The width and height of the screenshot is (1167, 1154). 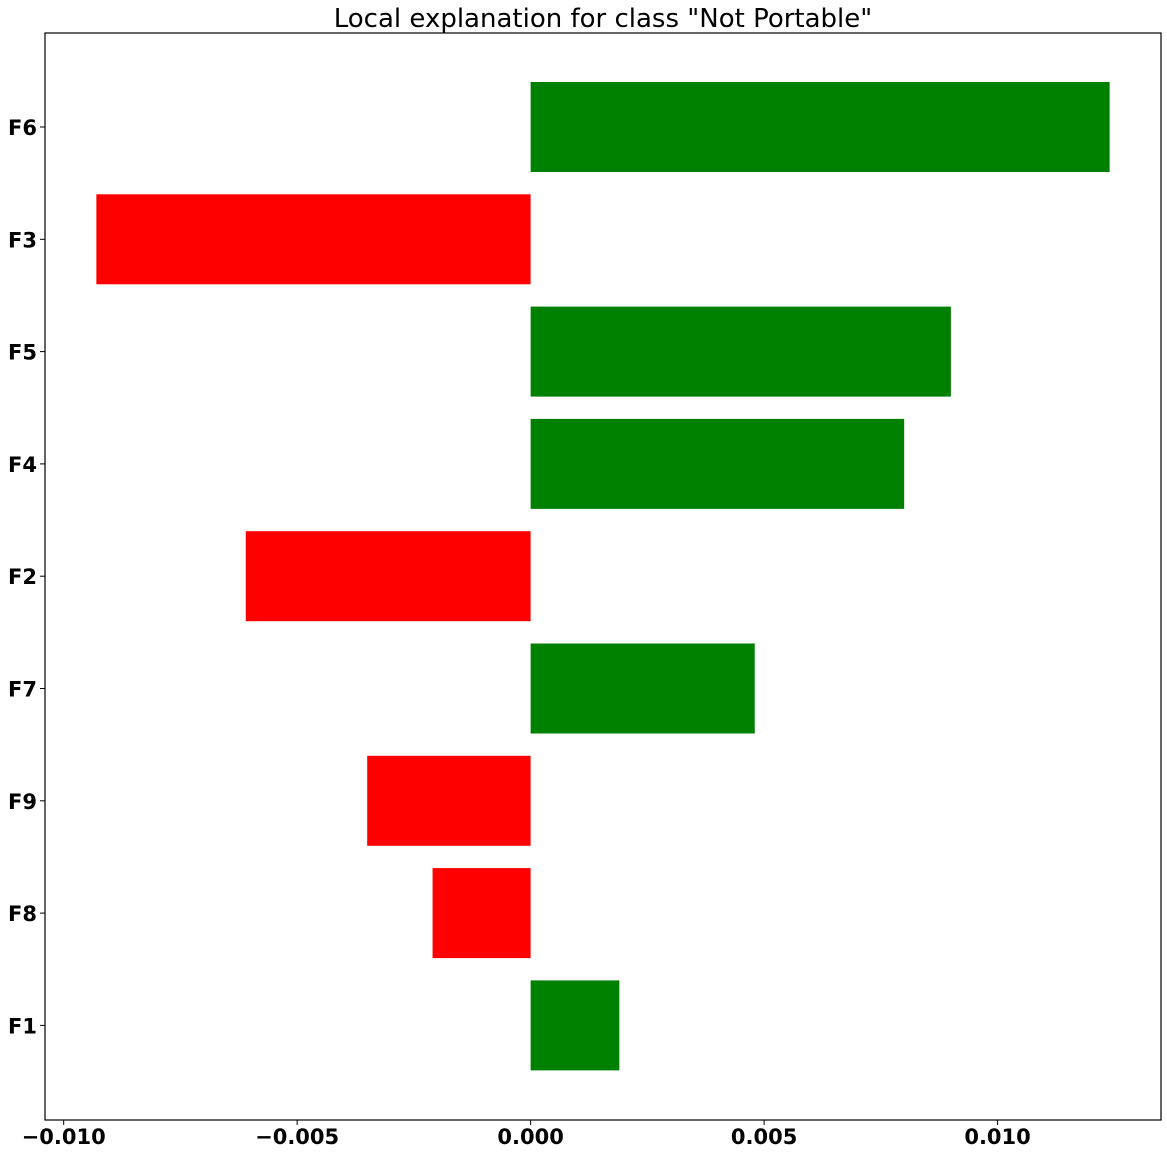 What do you see at coordinates (22, 353) in the screenshot?
I see `y-tick-label: F5` at bounding box center [22, 353].